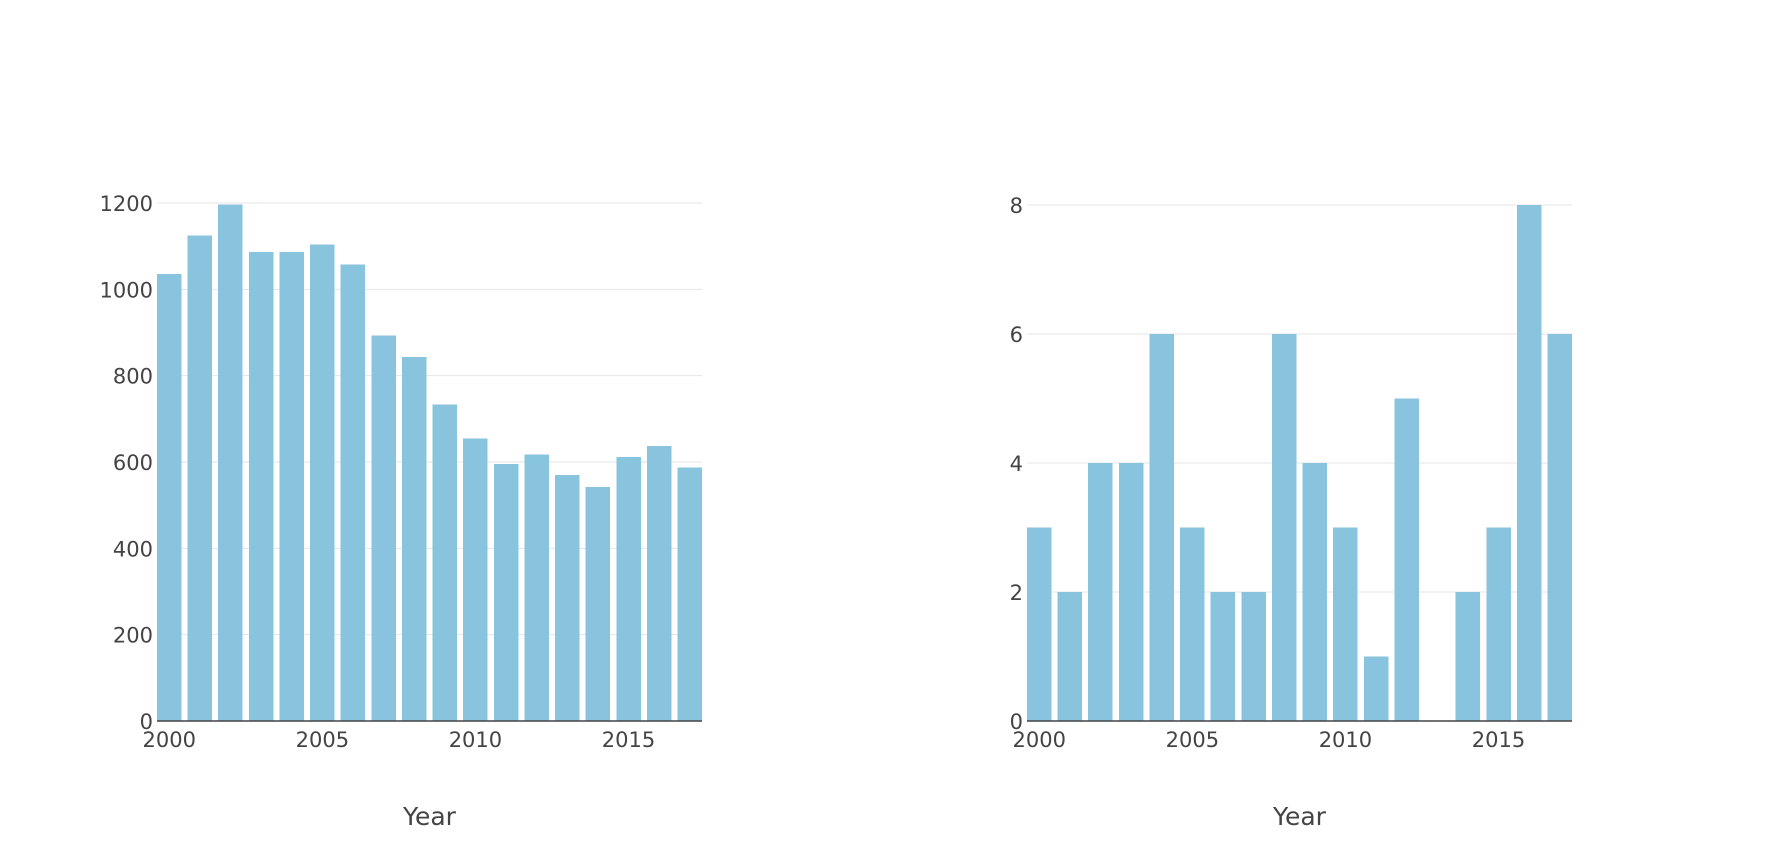 The width and height of the screenshot is (1776, 866). What do you see at coordinates (567, 597) in the screenshot?
I see `bar-2013` at bounding box center [567, 597].